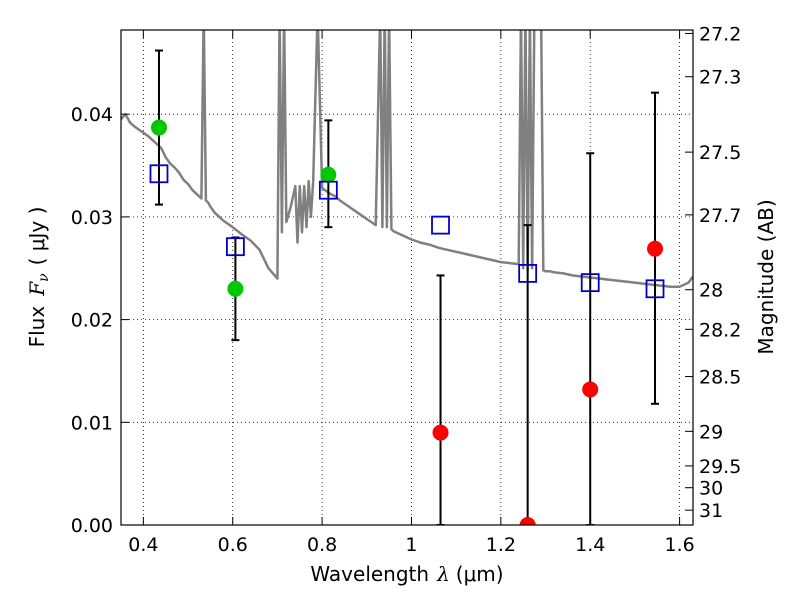 The height and width of the screenshot is (600, 800). I want to click on y-tick-label: 0.00, so click(92, 526).